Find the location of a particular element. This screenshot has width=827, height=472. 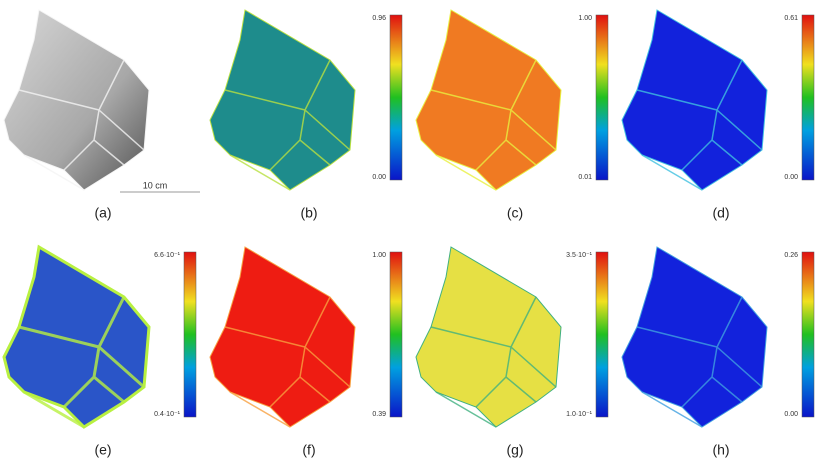

colorbar-max: 0.26 is located at coordinates (791, 255).